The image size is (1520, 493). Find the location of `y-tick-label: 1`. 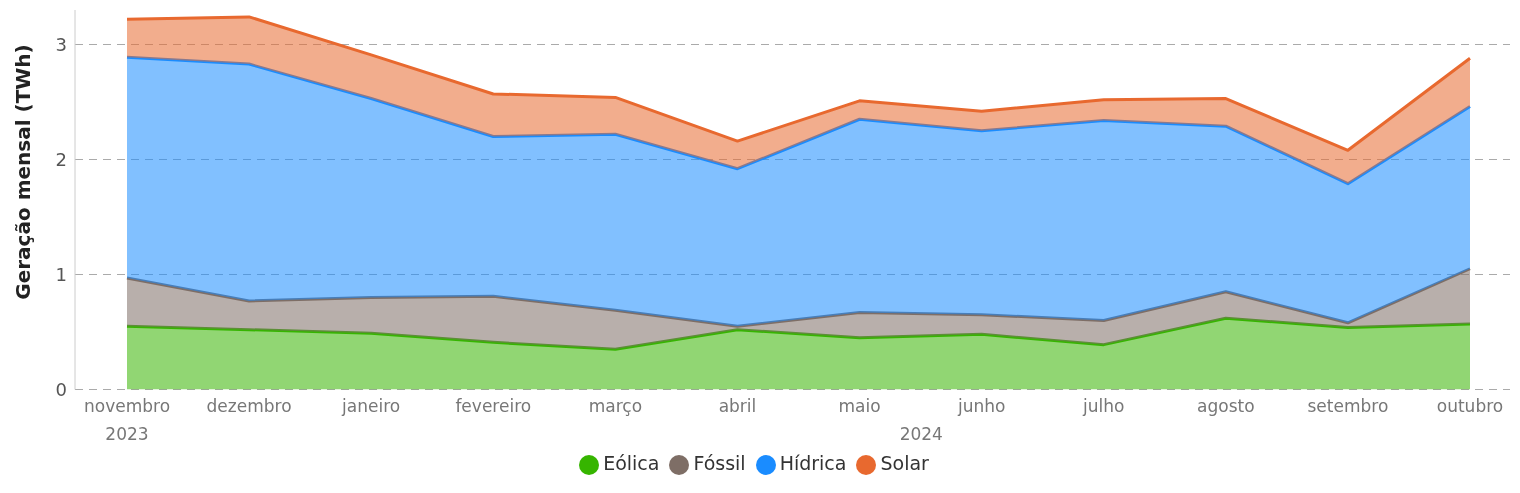

y-tick-label: 1 is located at coordinates (61, 274).